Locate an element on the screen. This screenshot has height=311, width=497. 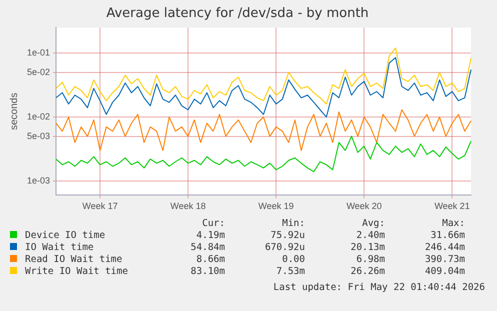
text: Last update: Fri May 22 01:40:44 2026 is located at coordinates (379, 287).